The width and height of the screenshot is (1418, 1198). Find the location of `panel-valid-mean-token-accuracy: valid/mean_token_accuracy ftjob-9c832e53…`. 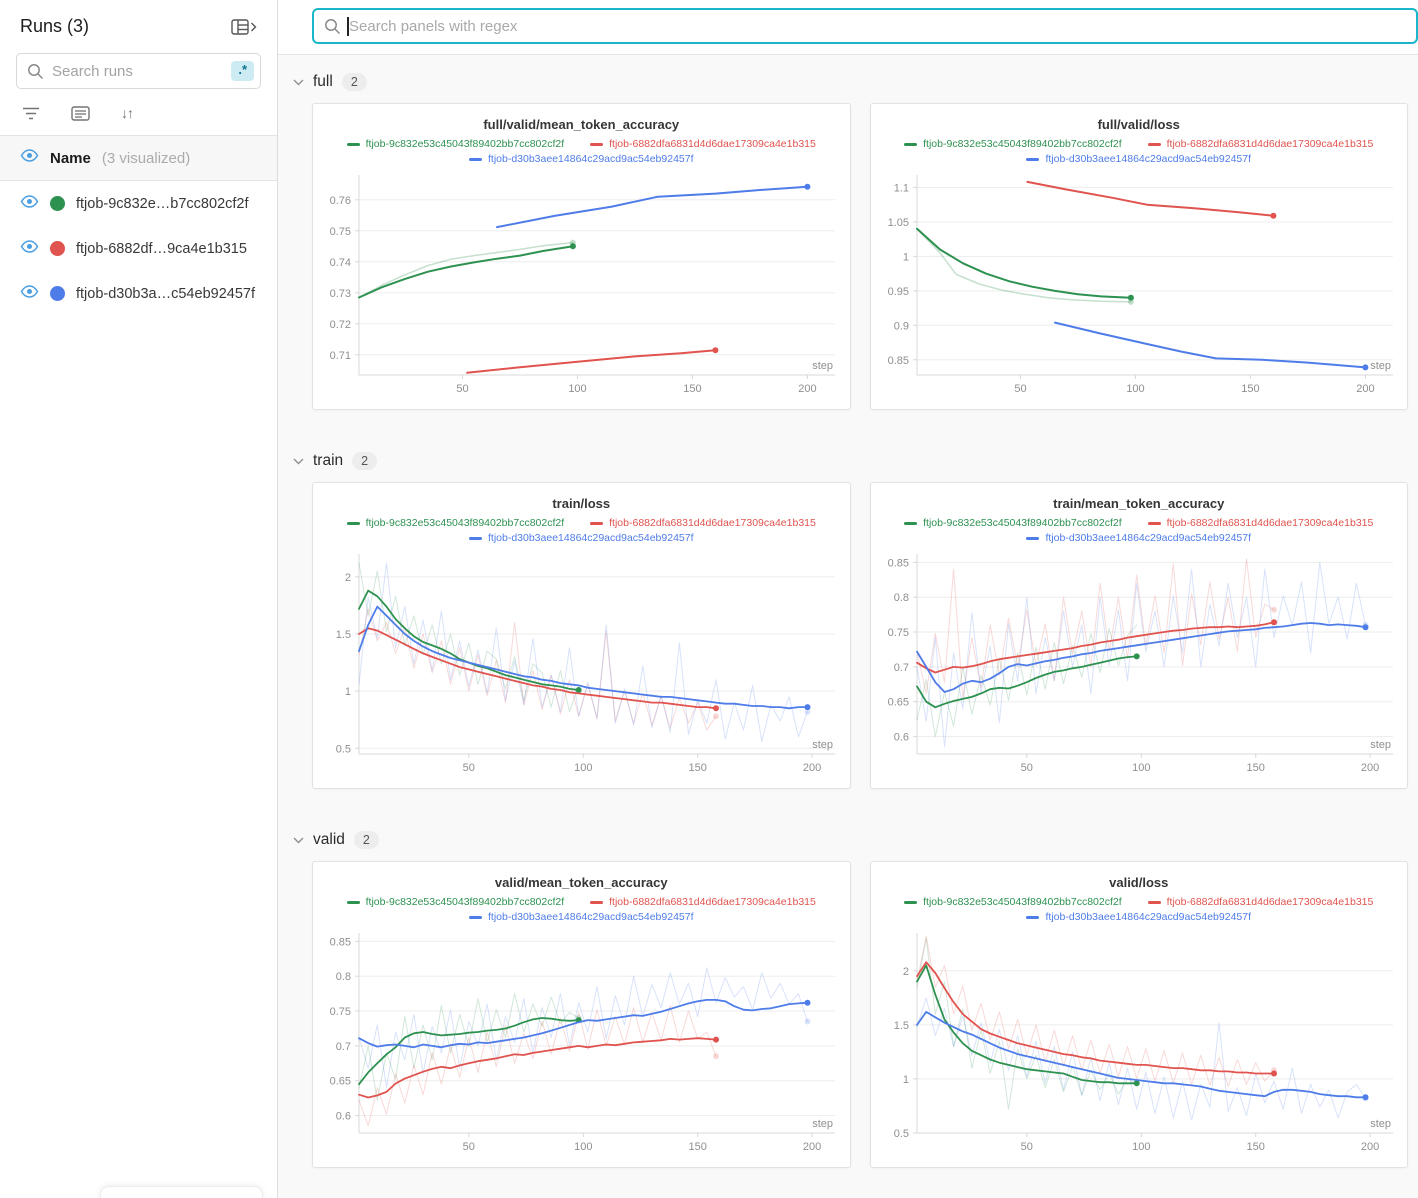

panel-valid-mean-token-accuracy: valid/mean_token_accuracy ftjob-9c832e53… is located at coordinates (581, 1014).